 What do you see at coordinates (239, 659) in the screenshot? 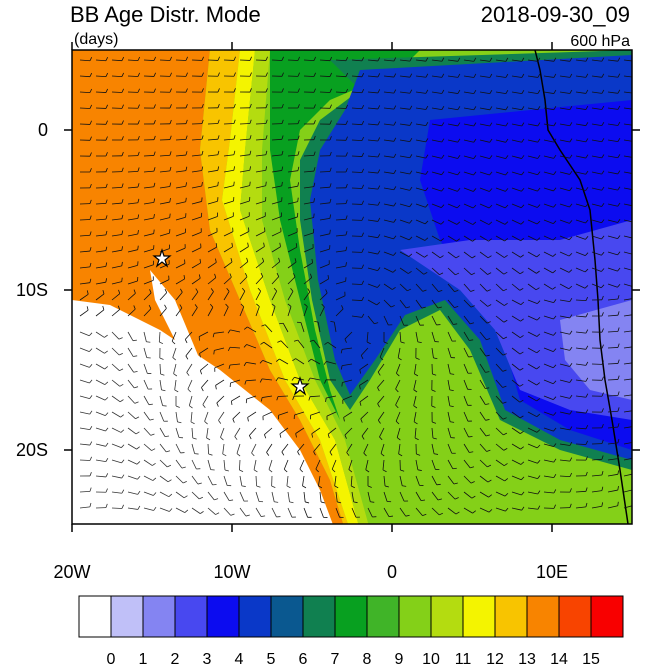
I see `colorbar-label: 4` at bounding box center [239, 659].